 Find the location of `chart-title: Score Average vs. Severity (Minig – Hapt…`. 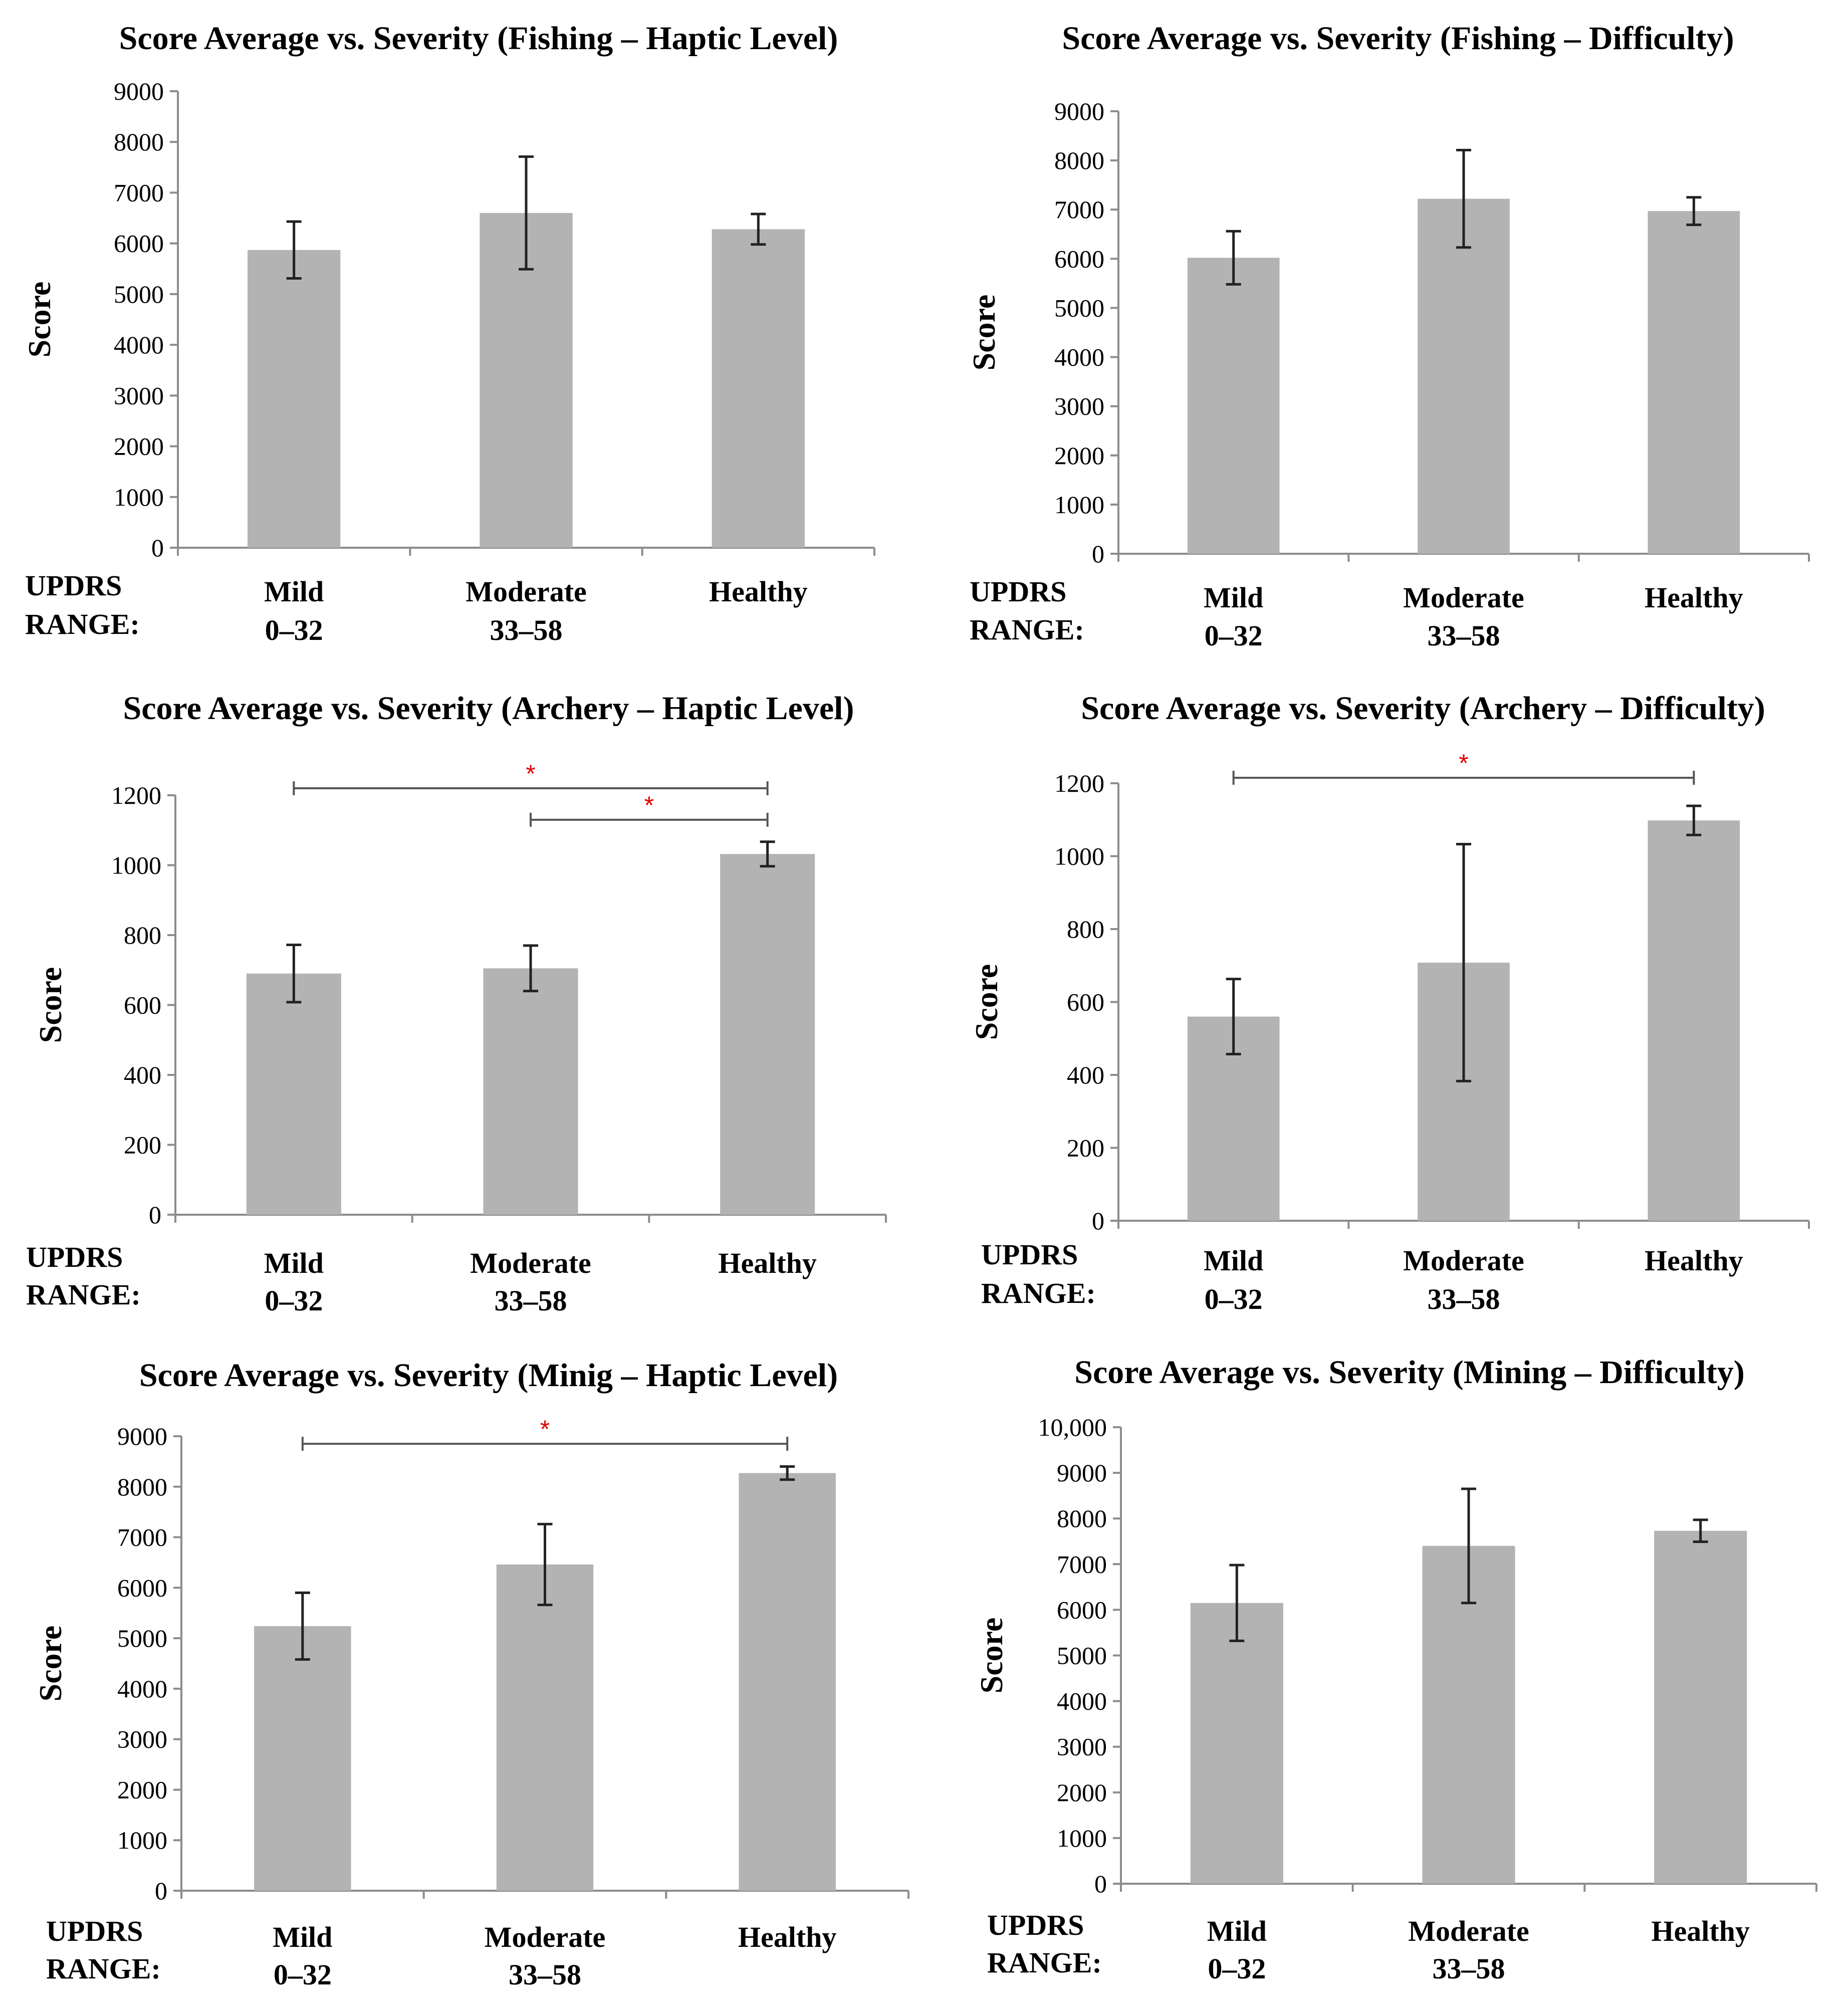

chart-title: Score Average vs. Severity (Minig – Hapt… is located at coordinates (488, 1375).